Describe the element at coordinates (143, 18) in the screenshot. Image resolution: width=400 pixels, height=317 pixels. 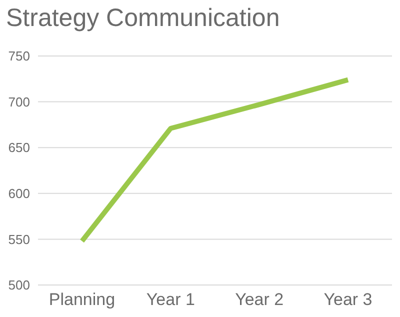
I see `chart-title: Strategy Communication` at that location.